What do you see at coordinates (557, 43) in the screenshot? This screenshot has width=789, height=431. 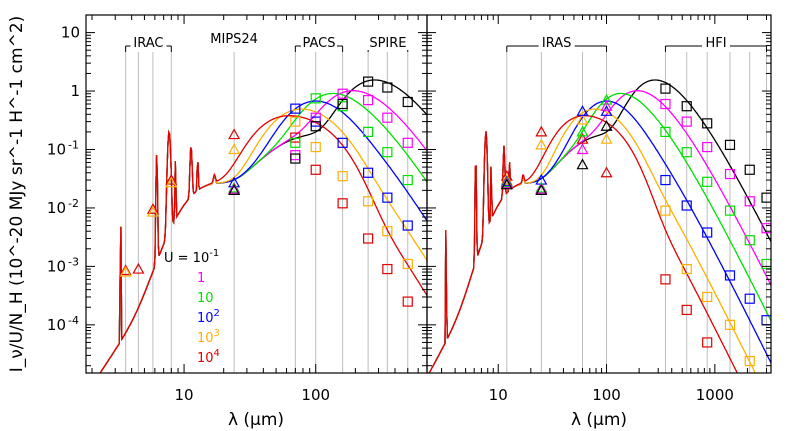 I see `band-label-iras: IRAS` at bounding box center [557, 43].